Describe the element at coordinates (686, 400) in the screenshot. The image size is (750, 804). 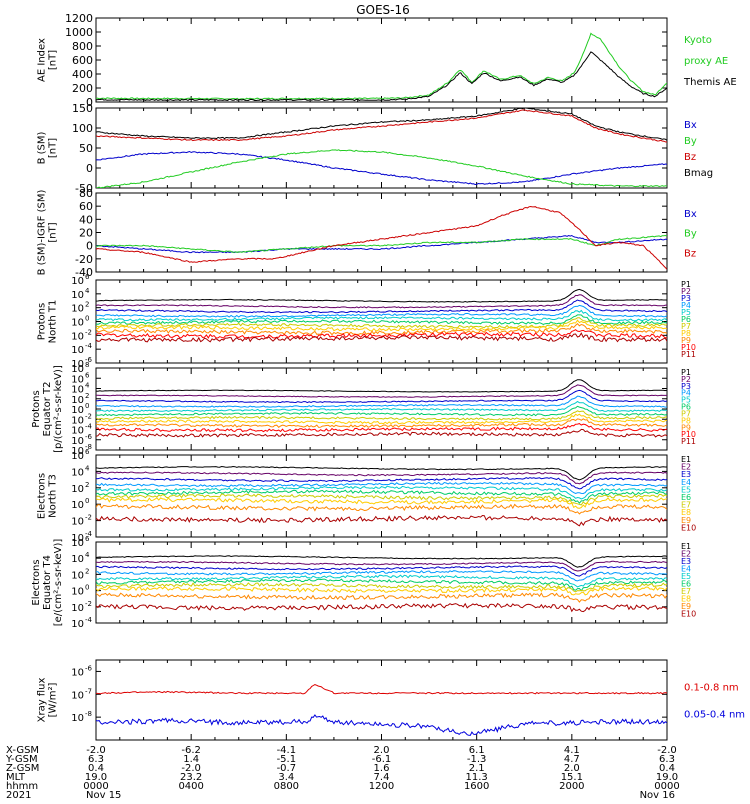
I see `legend-entry: P5` at that location.